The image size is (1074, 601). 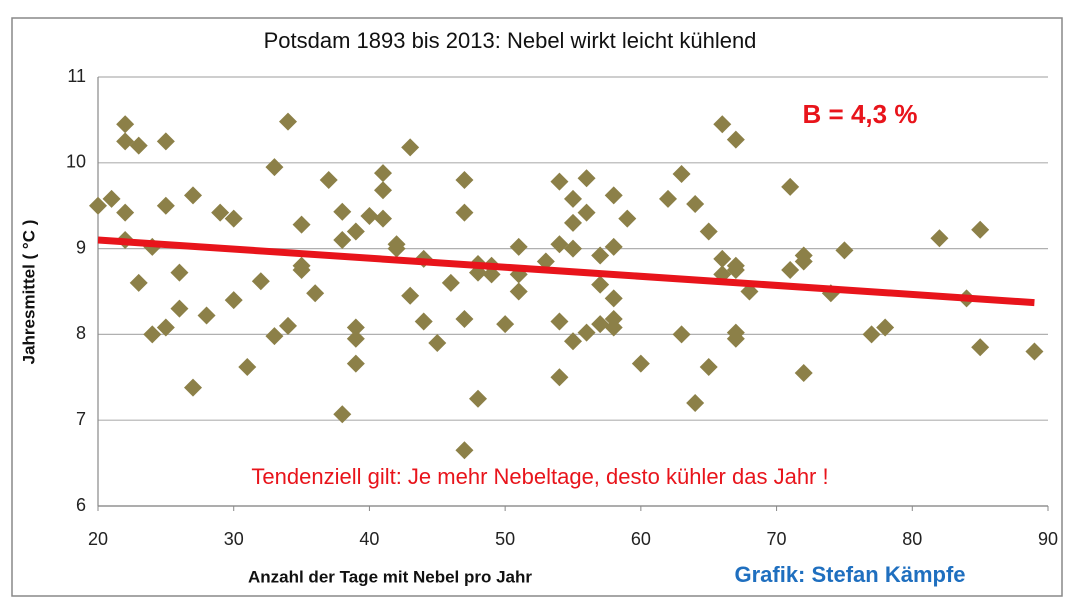 I want to click on trend-line, so click(x=566, y=271).